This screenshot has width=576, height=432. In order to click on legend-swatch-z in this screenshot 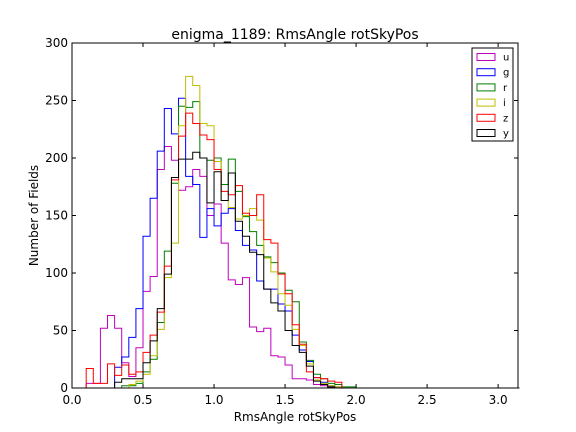, I will do `click(486, 117)`.